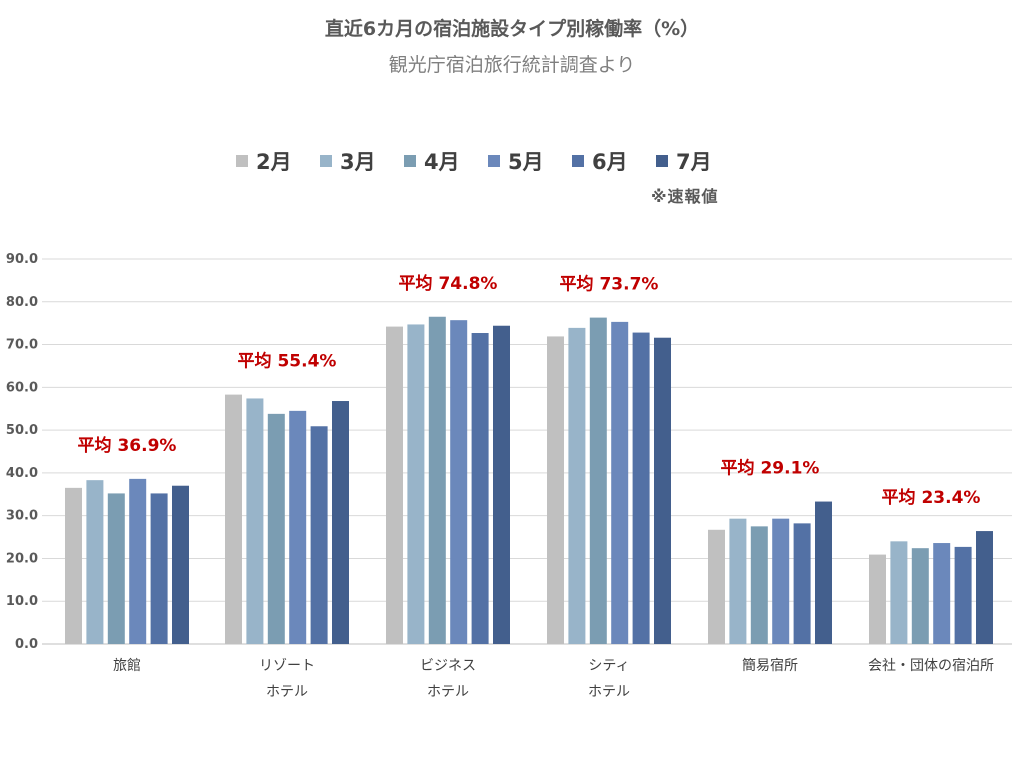  What do you see at coordinates (442, 162) in the screenshot?
I see `legend-label: 4月` at bounding box center [442, 162].